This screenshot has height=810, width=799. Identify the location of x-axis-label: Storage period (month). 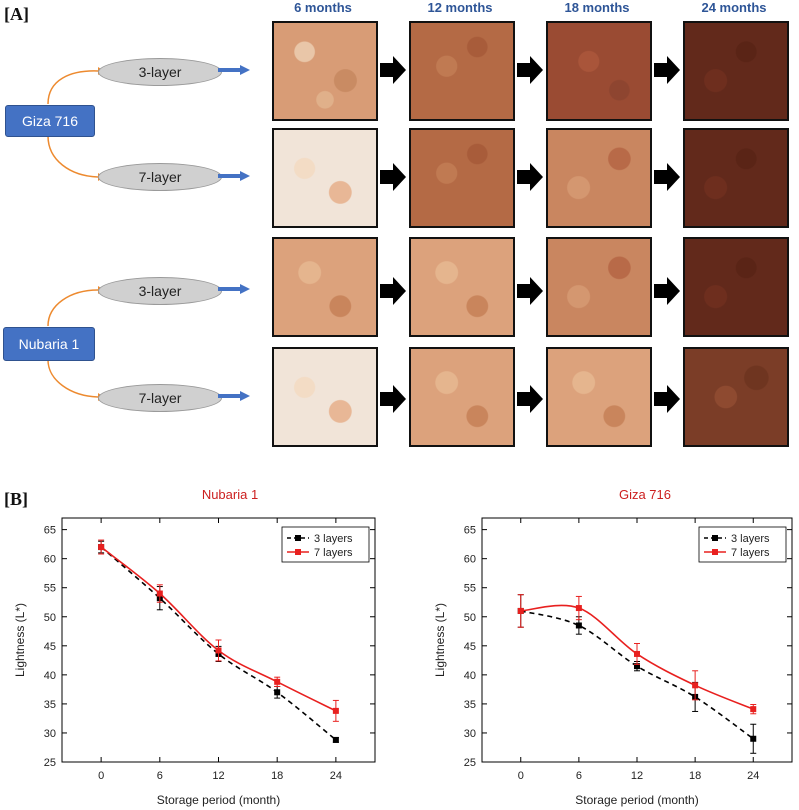
(218, 800).